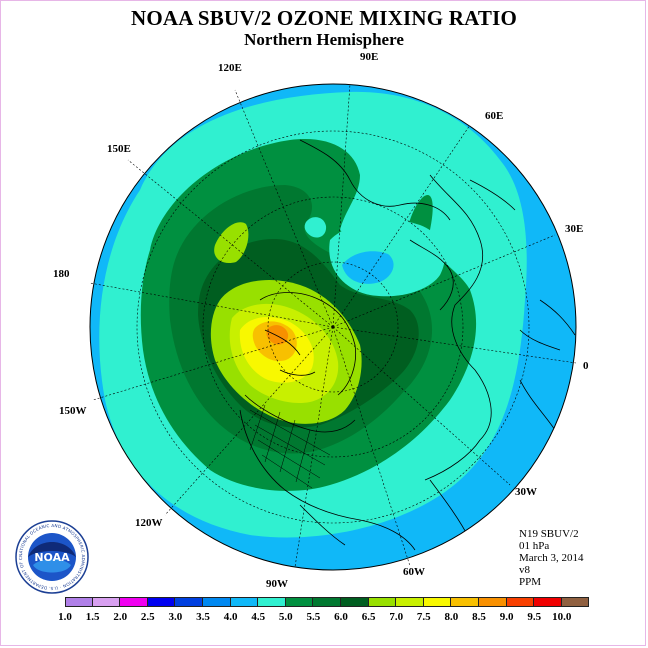  Describe the element at coordinates (119, 149) in the screenshot. I see `lon-label-150e: 150E` at that location.